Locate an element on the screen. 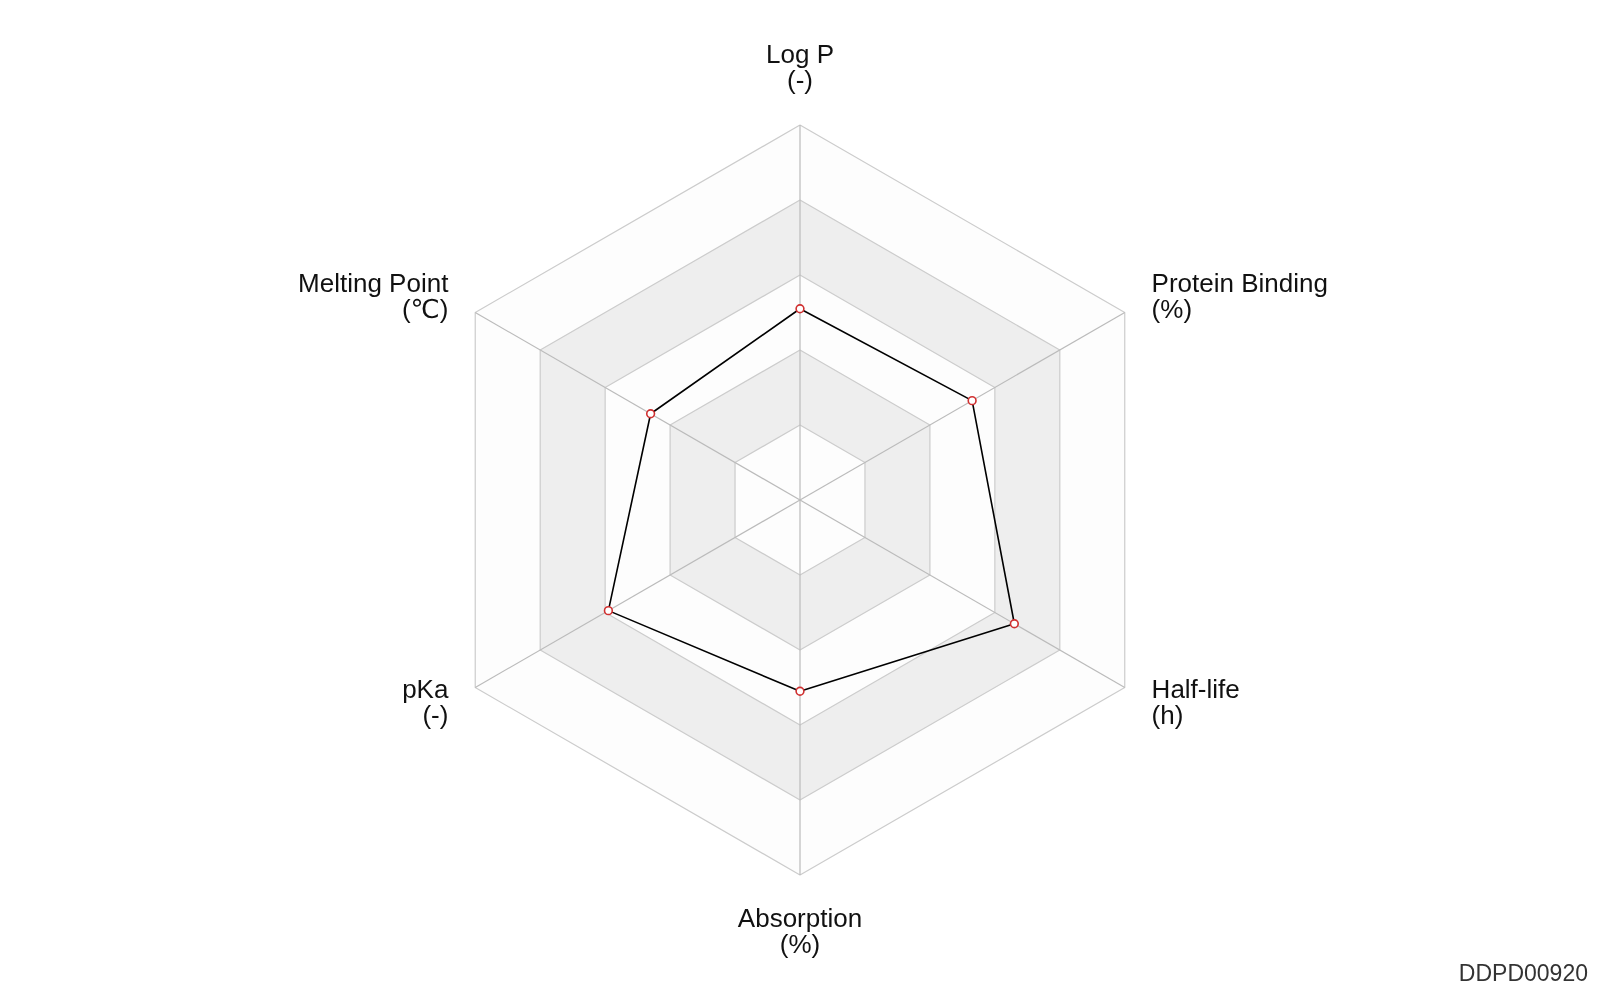  spoke-label: Melting Point (℃) is located at coordinates (374, 296).